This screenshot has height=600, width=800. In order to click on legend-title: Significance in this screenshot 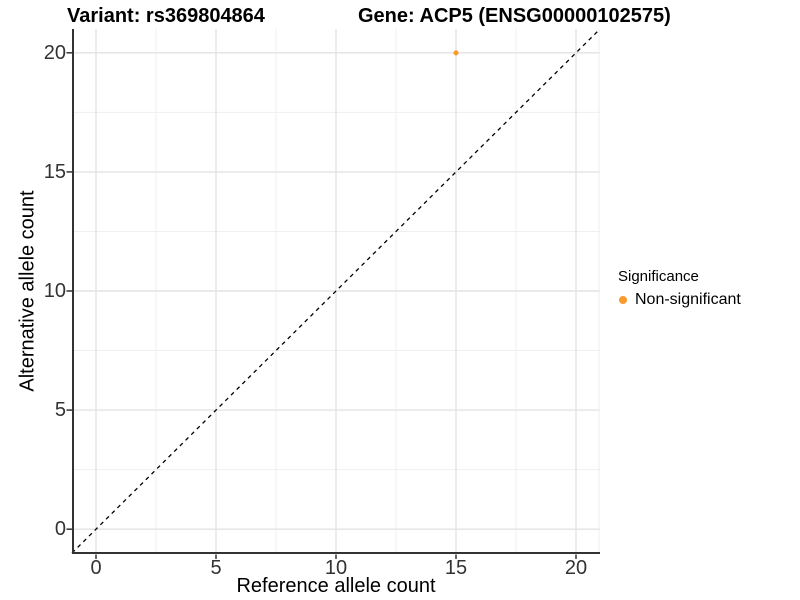, I will do `click(658, 276)`.